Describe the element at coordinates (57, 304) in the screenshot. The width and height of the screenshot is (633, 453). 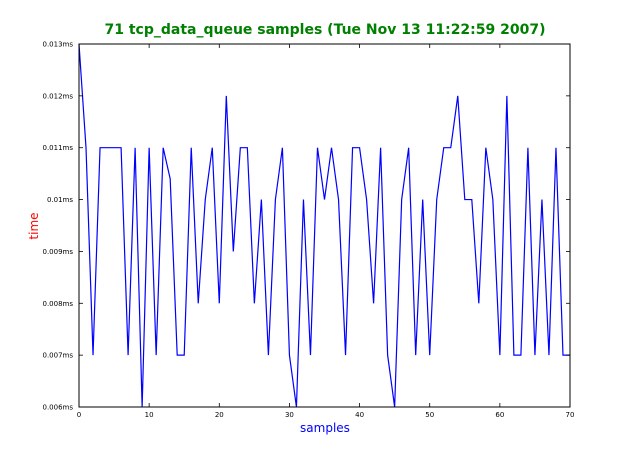
I see `y-tick-label: 0.008ms` at that location.